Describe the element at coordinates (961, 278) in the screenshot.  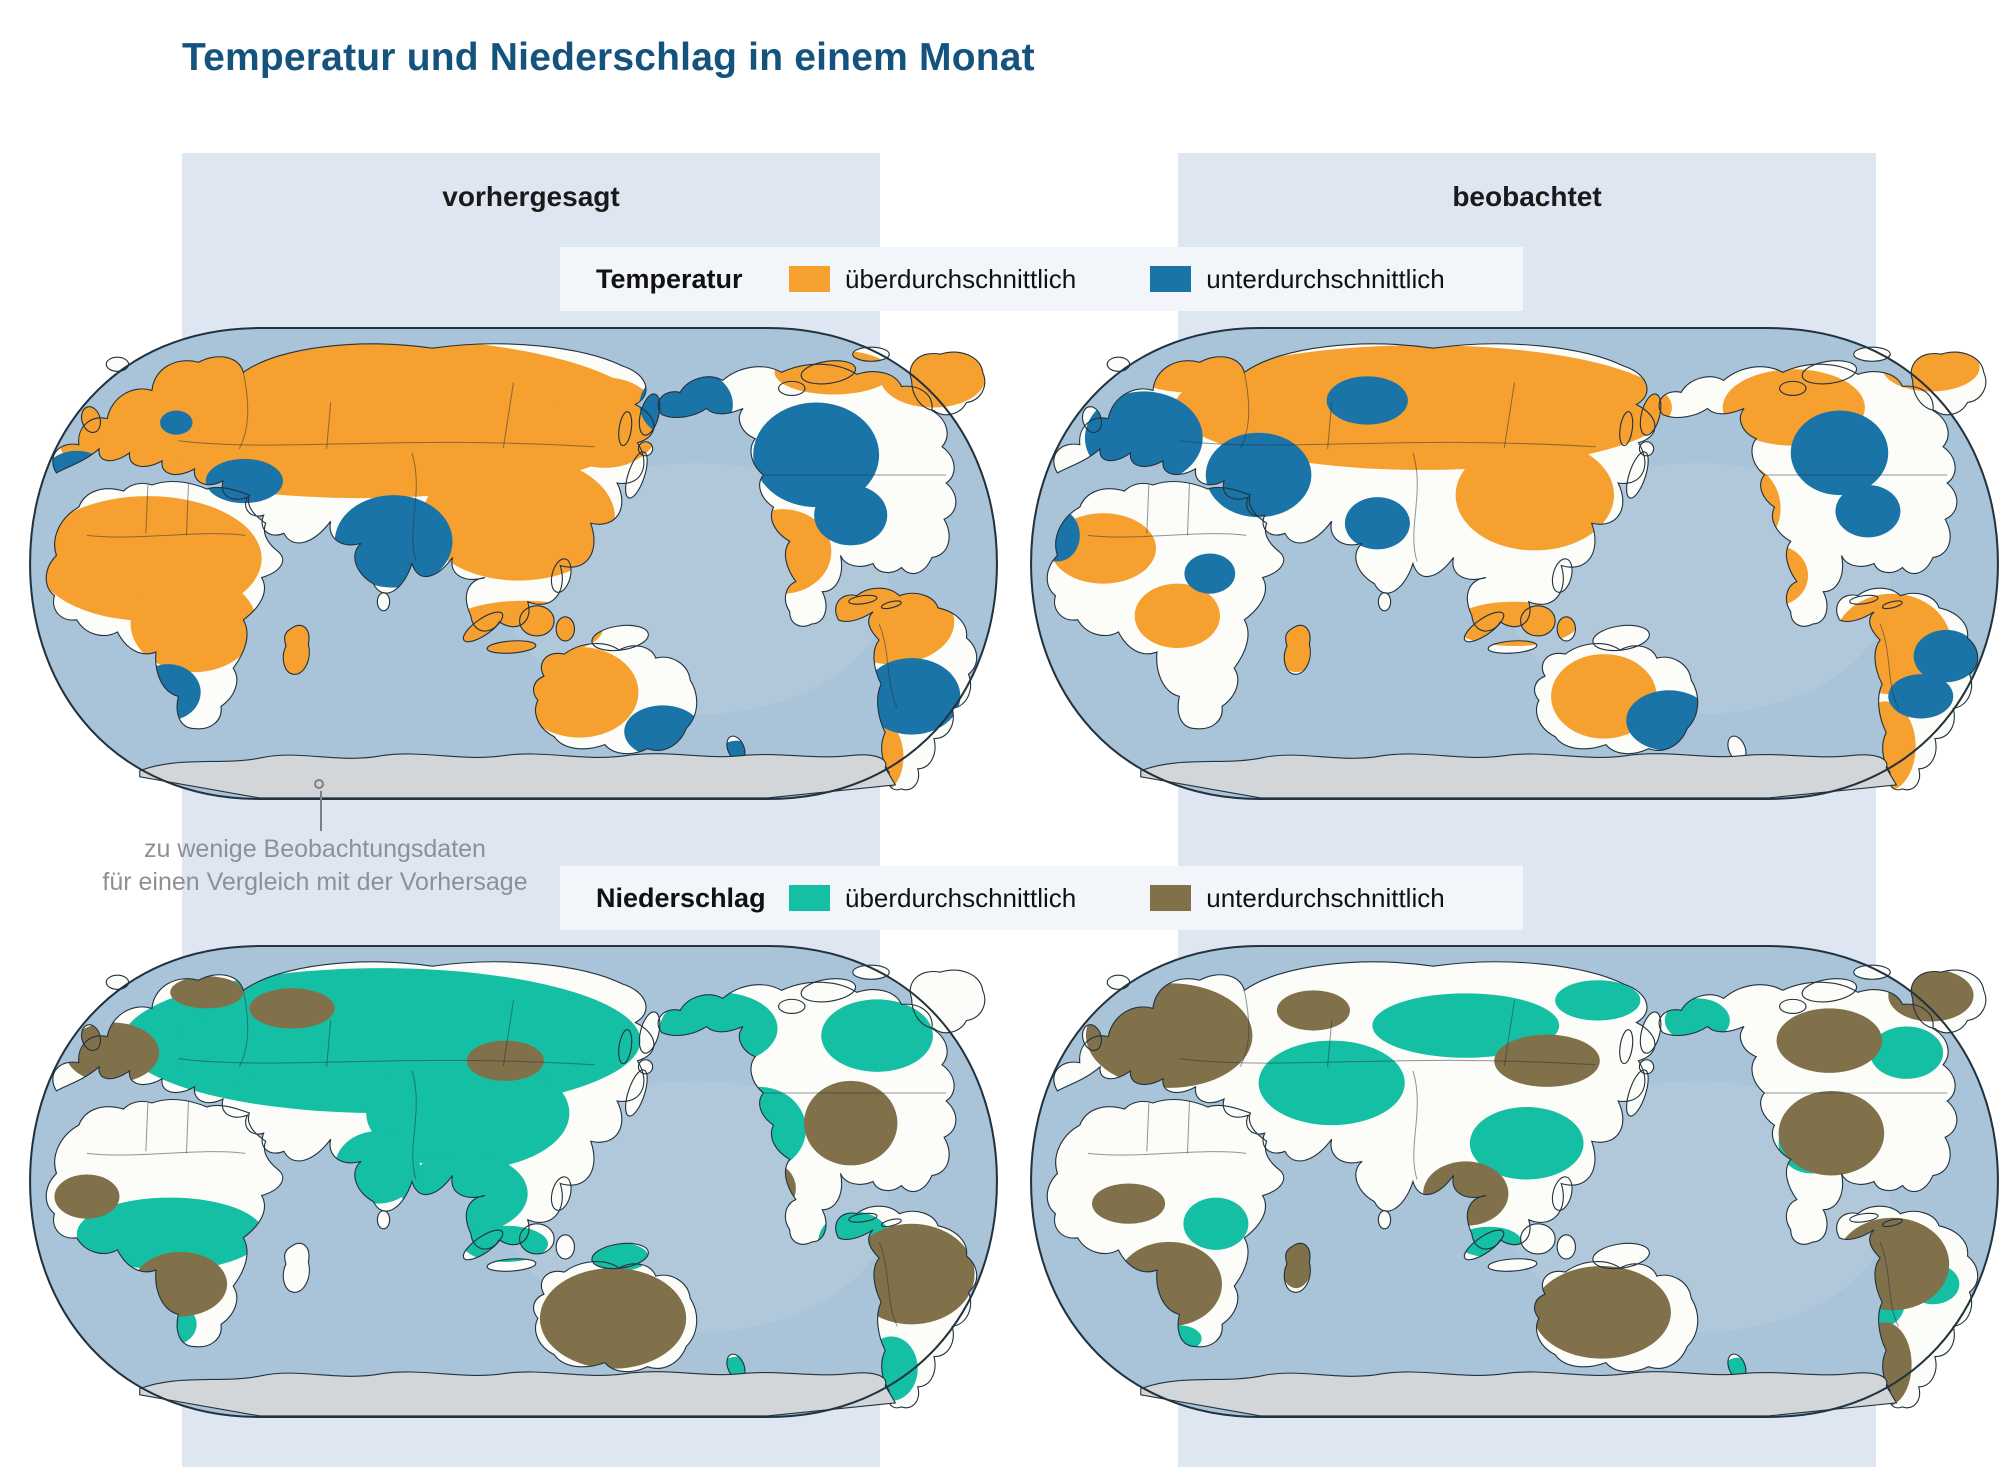
I see `temperature-above-label: überdurchschnittlich` at that location.